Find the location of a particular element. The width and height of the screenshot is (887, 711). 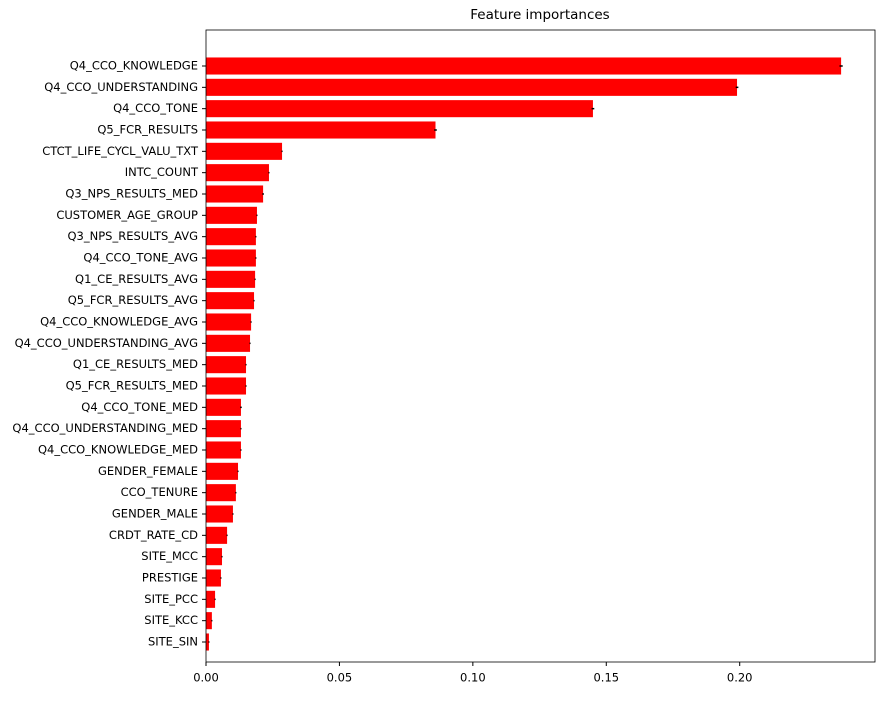

y-tick-label: CRDT_RATE_CD is located at coordinates (153, 535).